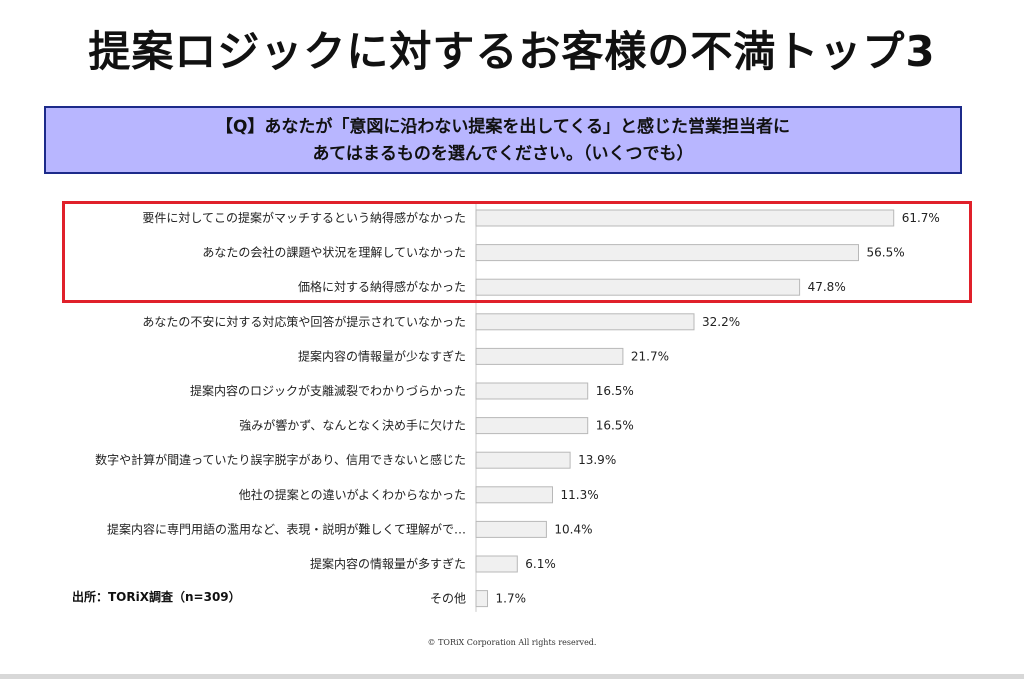  What do you see at coordinates (827, 287) in the screenshot?
I see `value-label: 47.8%` at bounding box center [827, 287].